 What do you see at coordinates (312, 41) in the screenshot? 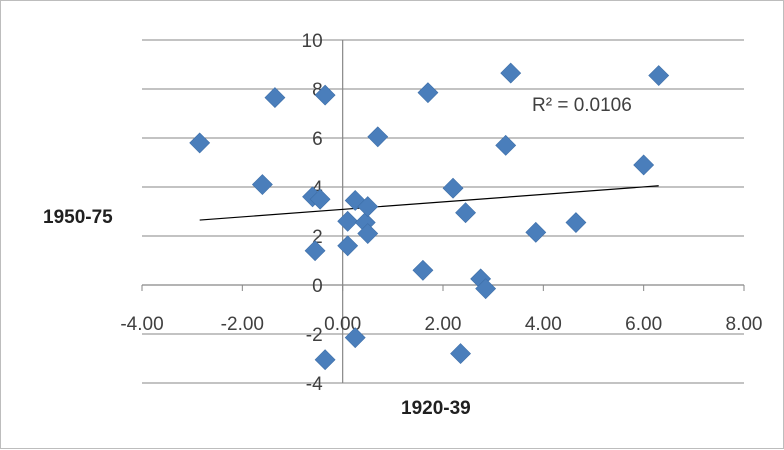
I see `y-tick-label-7: 10` at bounding box center [312, 41].